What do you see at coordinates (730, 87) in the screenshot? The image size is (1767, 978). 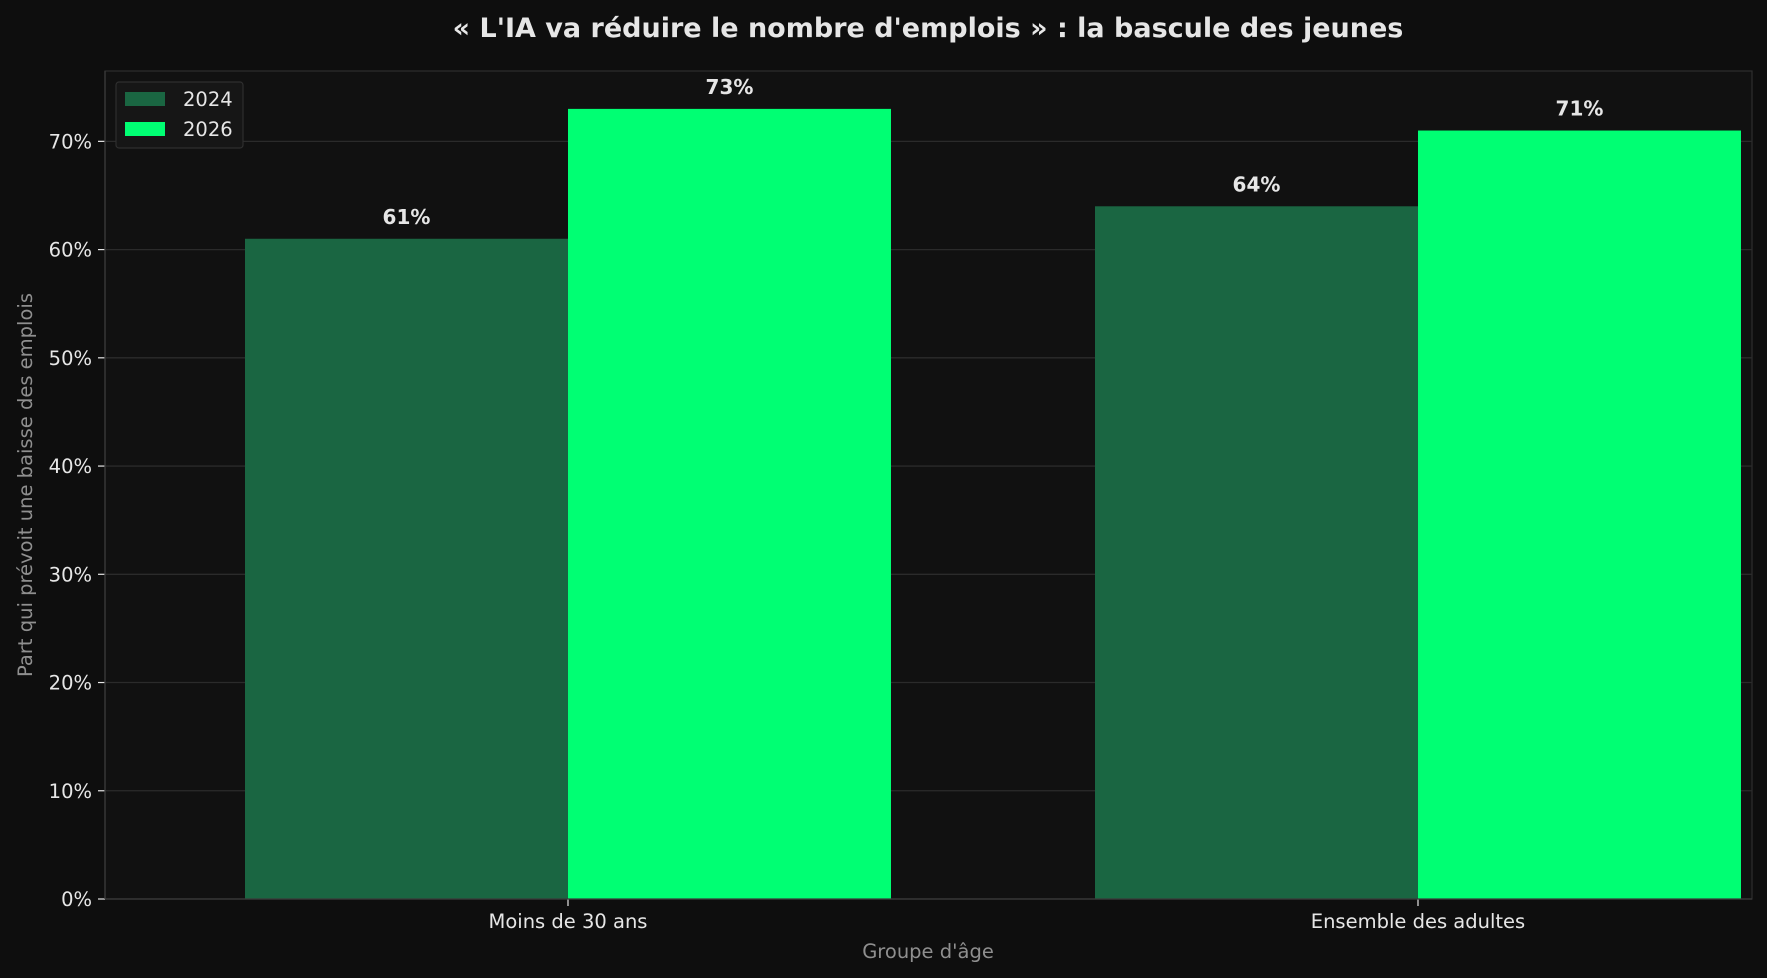 I see `bar-value-label: 73%` at bounding box center [730, 87].